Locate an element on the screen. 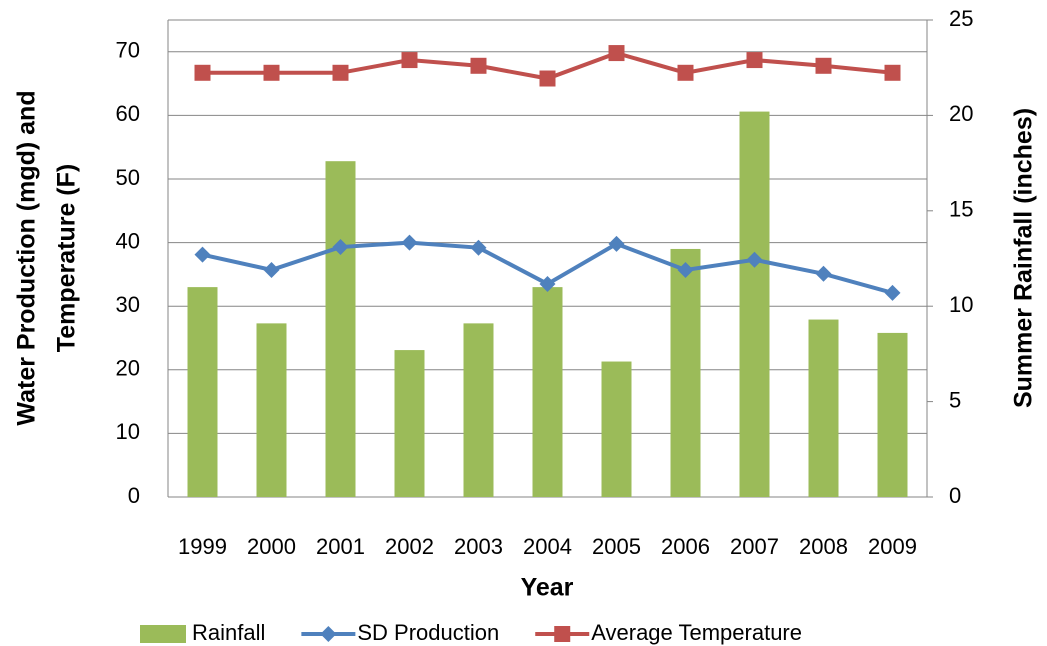 Image resolution: width=1047 pixels, height=646 pixels. y2-tick-label: 25 is located at coordinates (961, 18).